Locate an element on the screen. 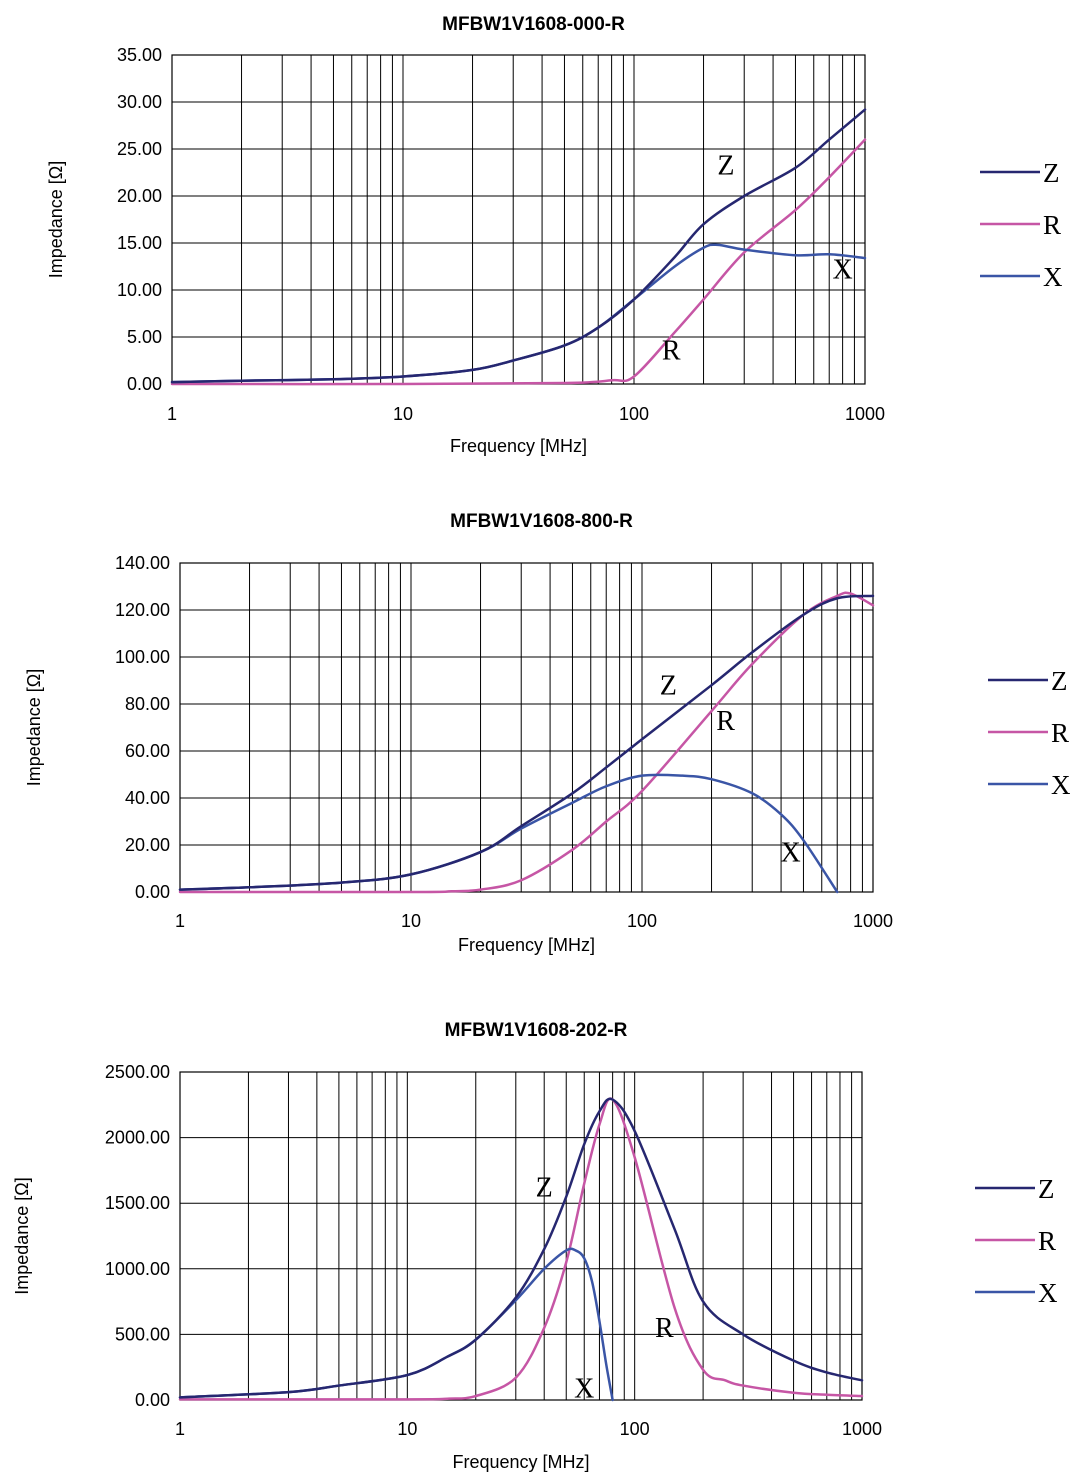 The height and width of the screenshot is (1476, 1071). y-tick-label: 500.00 is located at coordinates (142, 1334).